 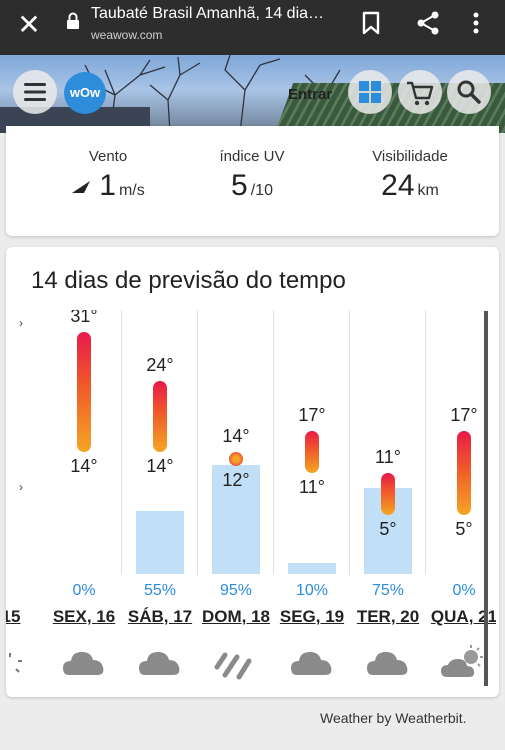 What do you see at coordinates (310, 94) in the screenshot?
I see `login-link: Entrar` at bounding box center [310, 94].